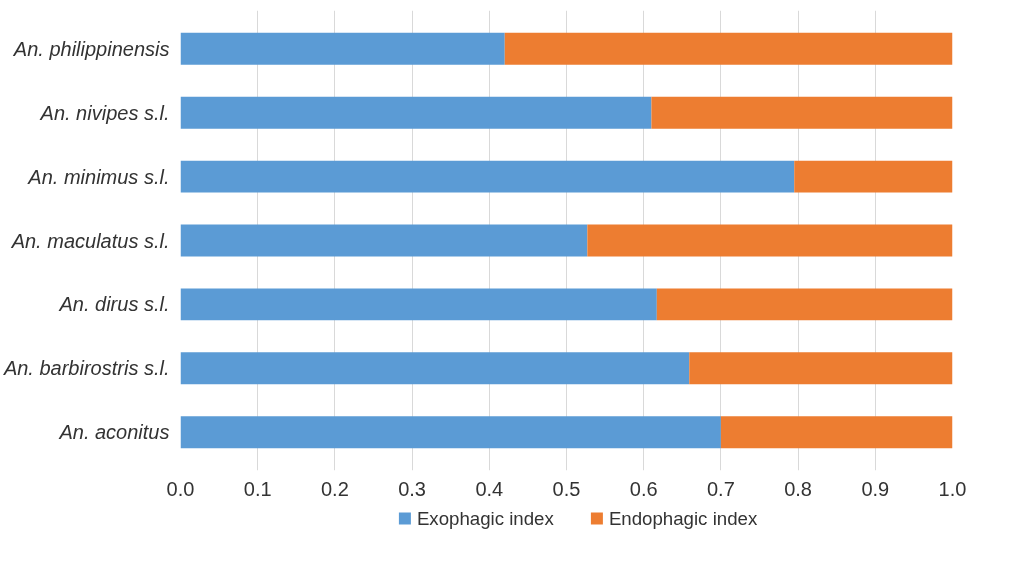 This screenshot has height=581, width=1029. I want to click on y-tick-label: An. dirus s.l., so click(114, 304).